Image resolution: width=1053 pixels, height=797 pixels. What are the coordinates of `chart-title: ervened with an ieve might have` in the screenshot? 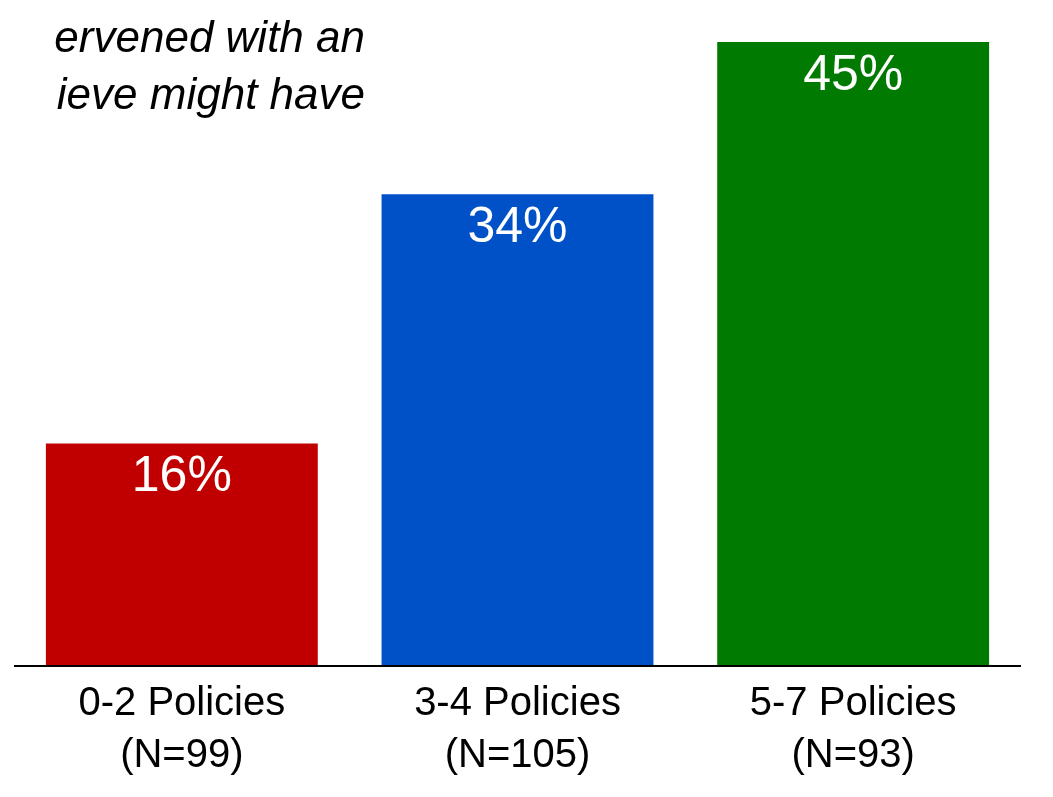 It's located at (209, 65).